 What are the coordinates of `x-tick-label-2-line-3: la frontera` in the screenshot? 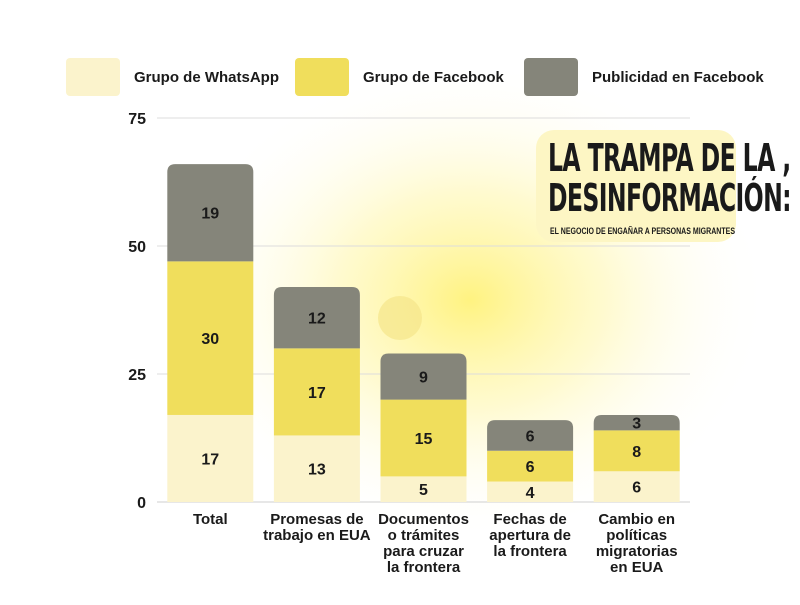 It's located at (424, 567).